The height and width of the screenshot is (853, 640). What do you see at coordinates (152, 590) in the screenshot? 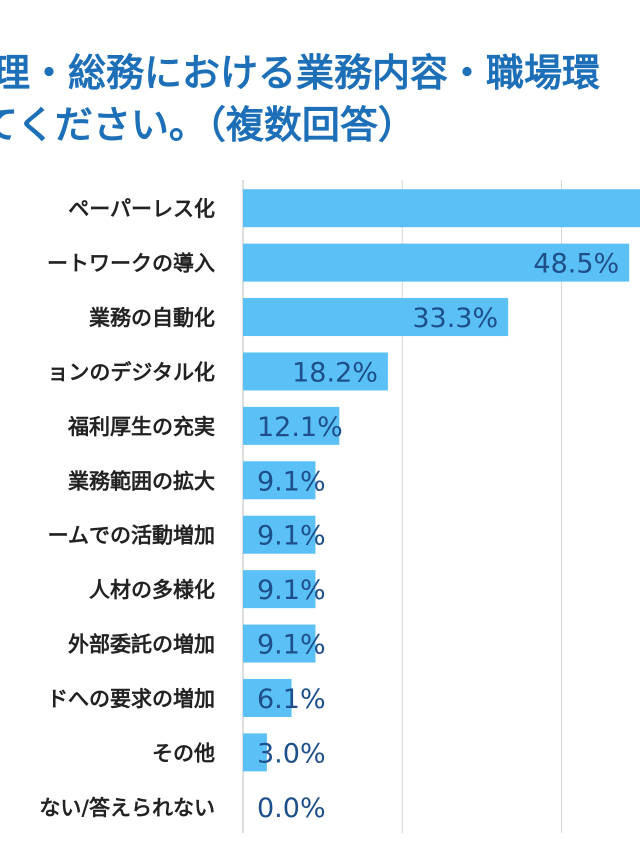
I see `category-label: 人材の多様化` at bounding box center [152, 590].